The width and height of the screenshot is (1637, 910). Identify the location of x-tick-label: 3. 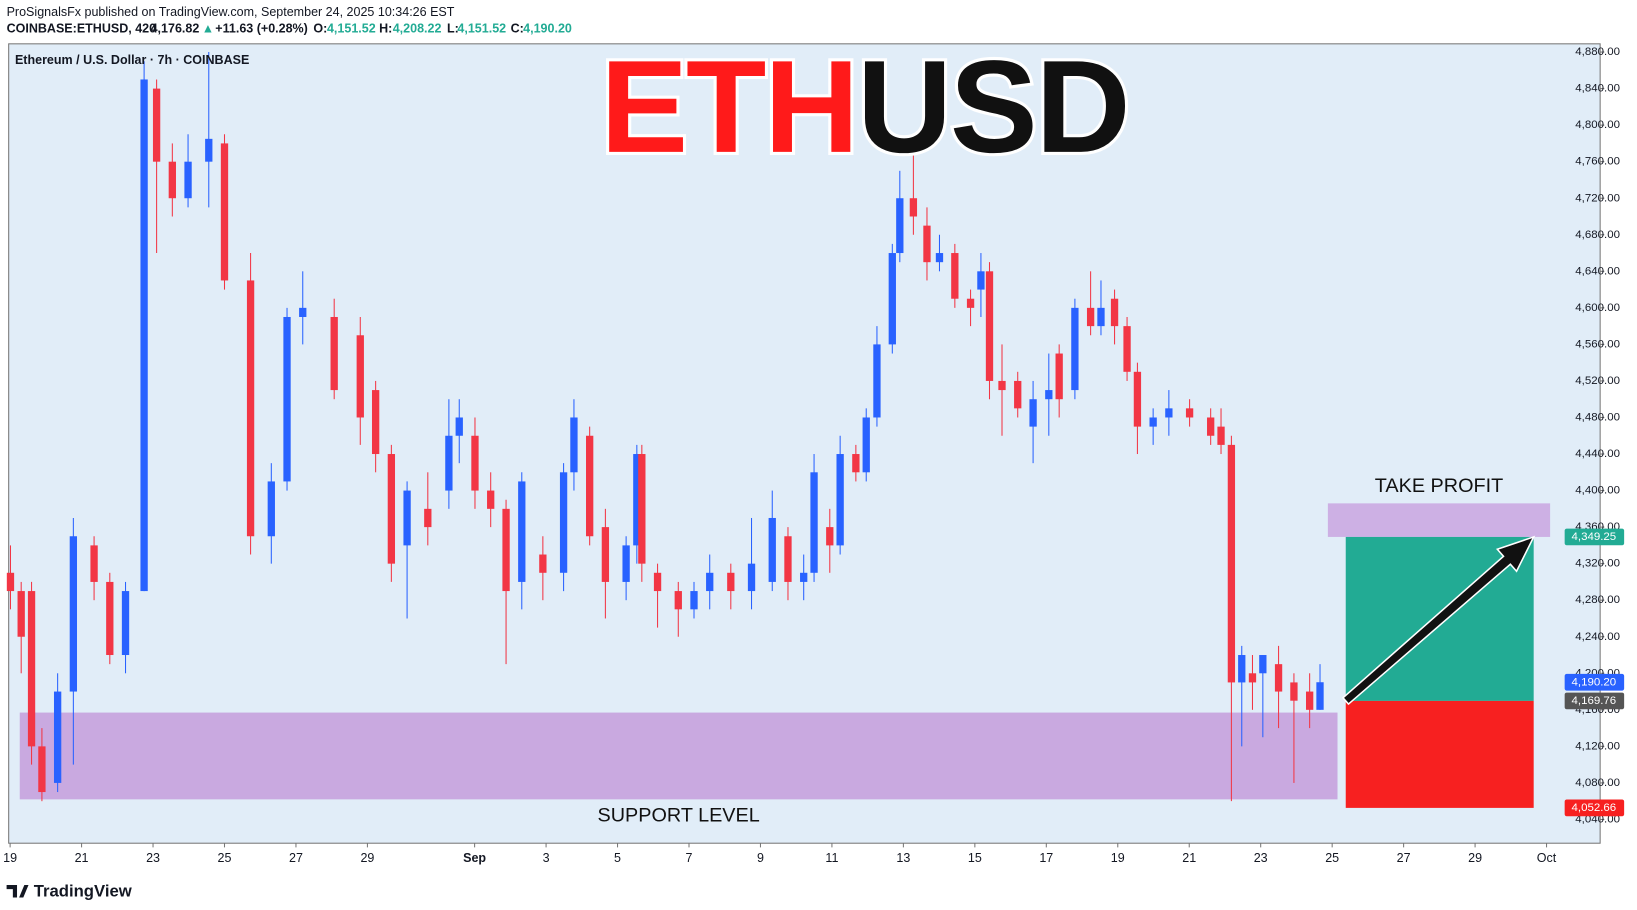
(546, 858).